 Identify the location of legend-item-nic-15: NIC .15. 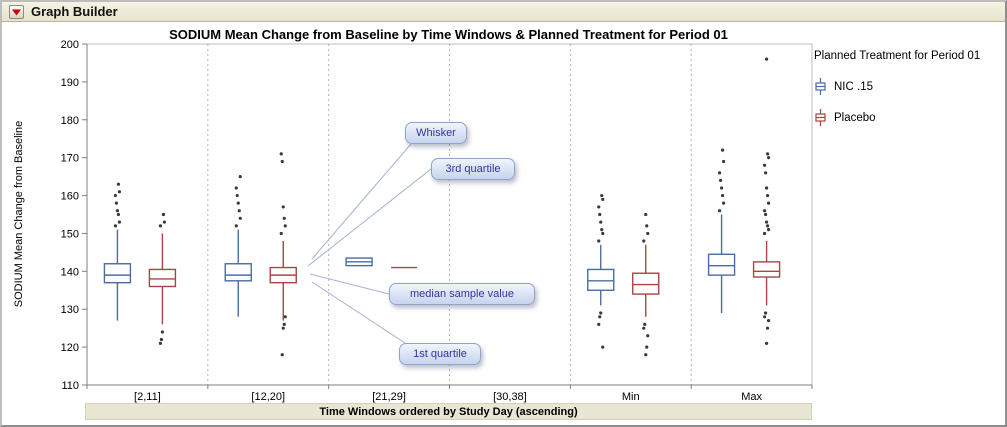
(909, 86).